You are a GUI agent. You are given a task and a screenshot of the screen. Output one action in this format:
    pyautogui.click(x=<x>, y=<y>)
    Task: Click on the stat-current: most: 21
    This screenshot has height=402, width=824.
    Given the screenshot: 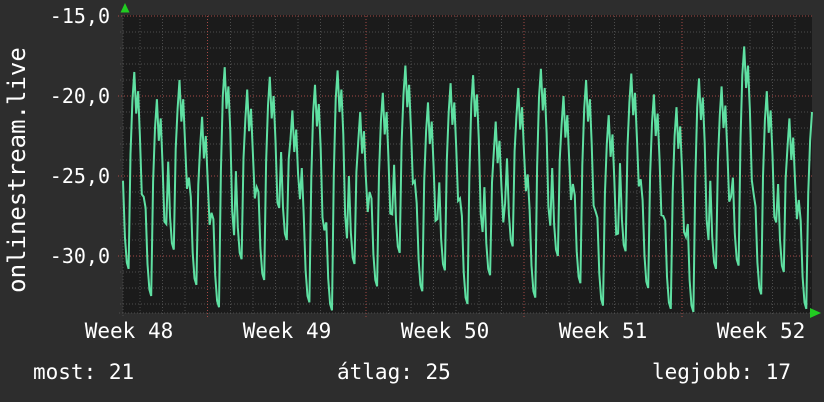 What is the action you would take?
    pyautogui.click(x=84, y=372)
    